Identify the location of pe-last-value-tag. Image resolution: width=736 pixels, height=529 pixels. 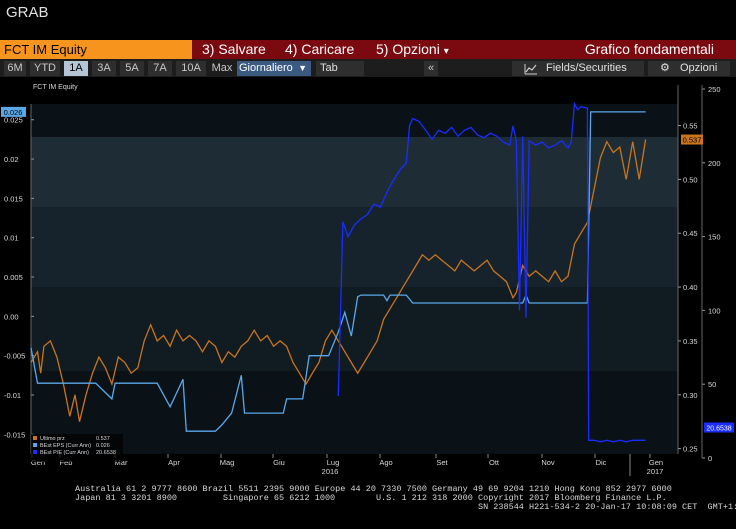
(719, 427).